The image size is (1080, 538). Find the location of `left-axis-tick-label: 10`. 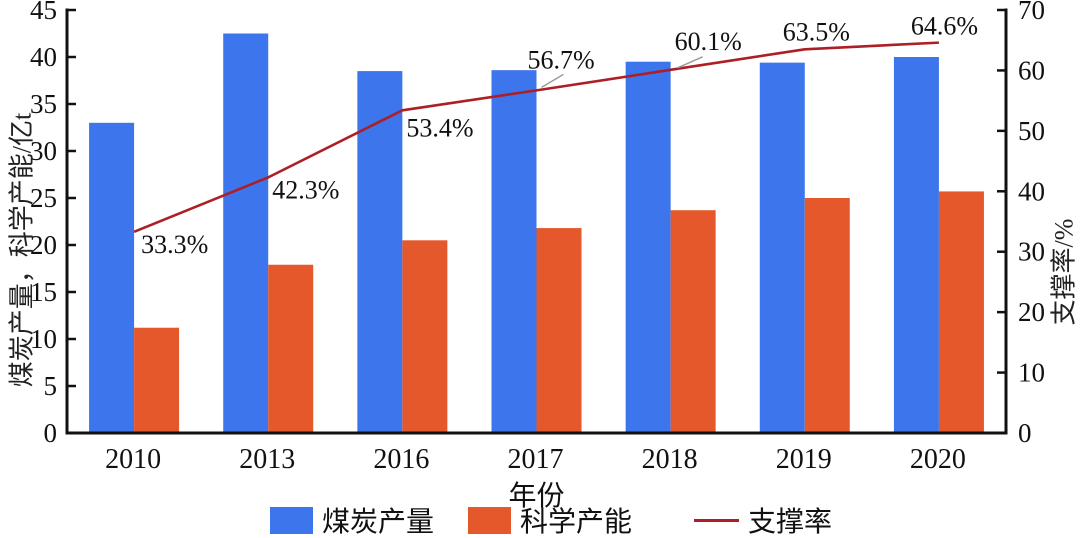

left-axis-tick-label: 10 is located at coordinates (43, 339).